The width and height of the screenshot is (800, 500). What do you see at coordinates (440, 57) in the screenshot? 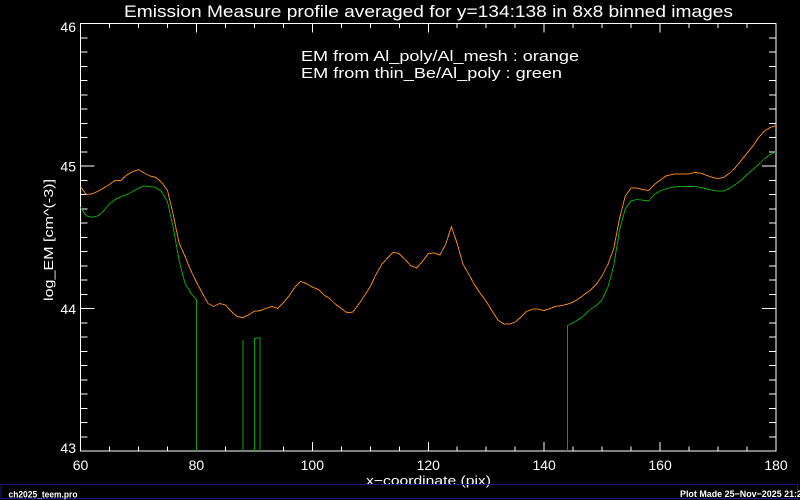
I see `svg-text:EM from Al_poly/Al_mesh : oran: EM from Al_poly/Al_mesh : orange` at bounding box center [440, 57].